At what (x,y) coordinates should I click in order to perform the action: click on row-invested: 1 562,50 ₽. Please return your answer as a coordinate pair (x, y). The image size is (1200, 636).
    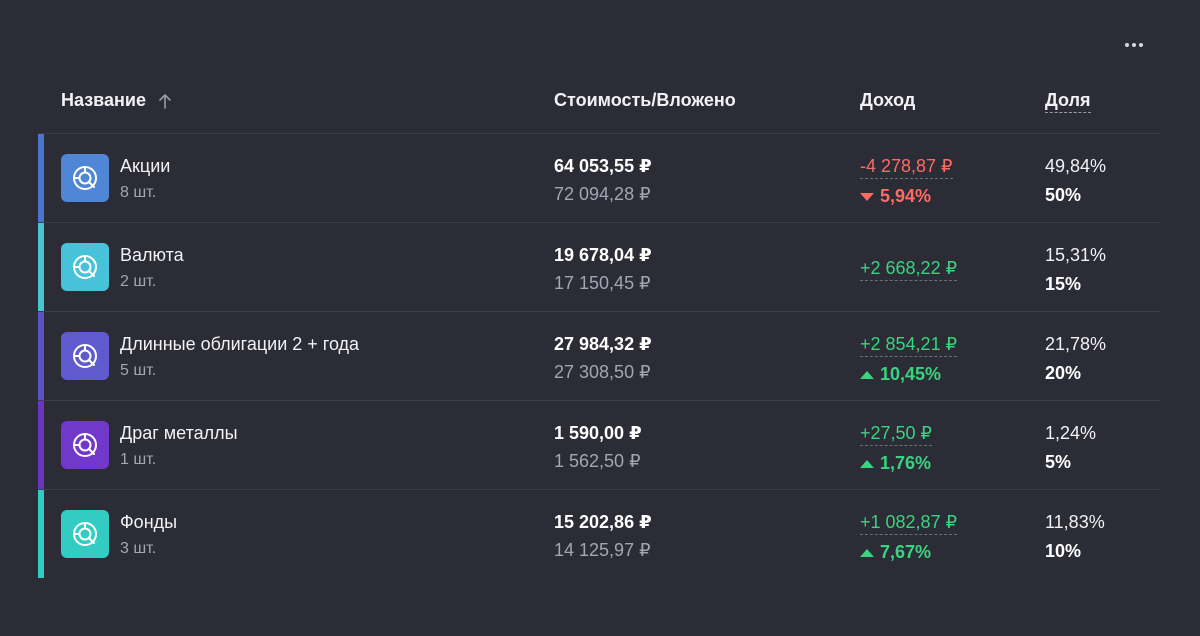
    Looking at the image, I should click on (597, 461).